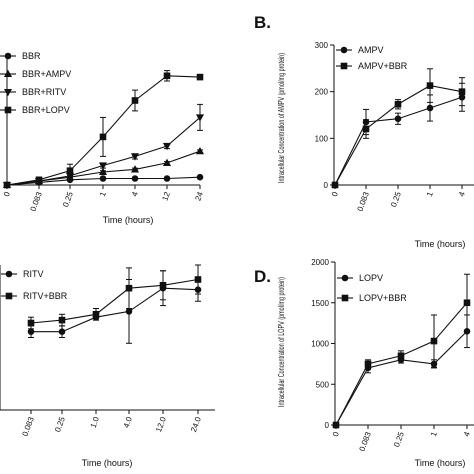 This screenshot has height=474, width=474. I want to click on legend-label: BBR+LOPV, so click(46, 110).